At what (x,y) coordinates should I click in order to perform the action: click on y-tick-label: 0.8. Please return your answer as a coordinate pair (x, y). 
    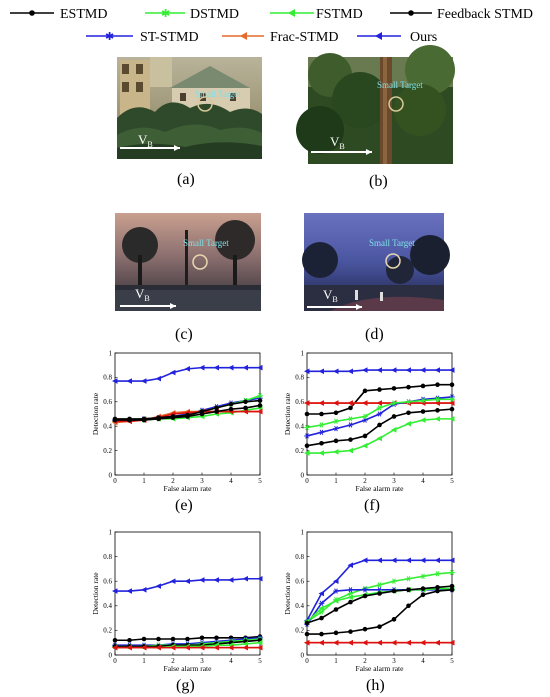
    Looking at the image, I should click on (299, 557).